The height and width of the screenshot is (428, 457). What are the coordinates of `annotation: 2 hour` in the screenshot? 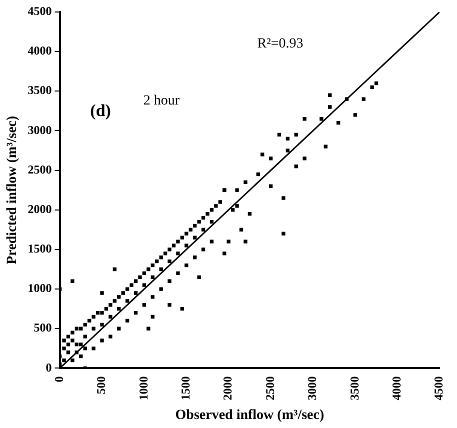 It's located at (161, 101).